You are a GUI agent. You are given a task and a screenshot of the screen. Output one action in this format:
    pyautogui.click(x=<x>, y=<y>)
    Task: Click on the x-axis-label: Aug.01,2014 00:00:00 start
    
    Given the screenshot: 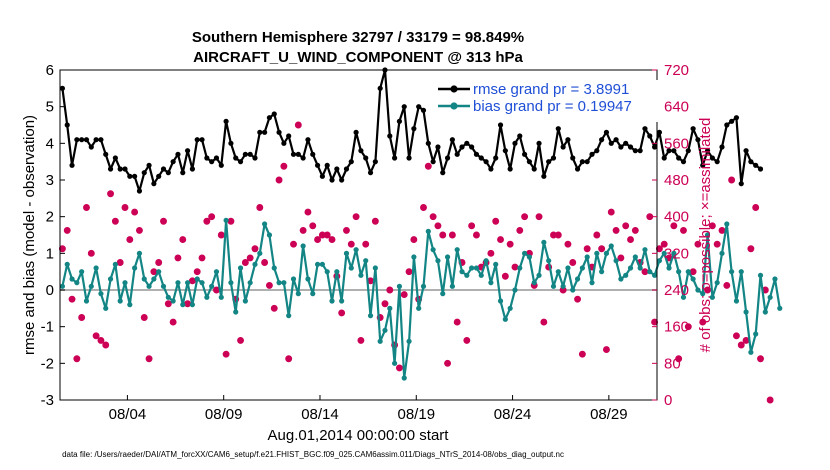 What is the action you would take?
    pyautogui.click(x=359, y=435)
    